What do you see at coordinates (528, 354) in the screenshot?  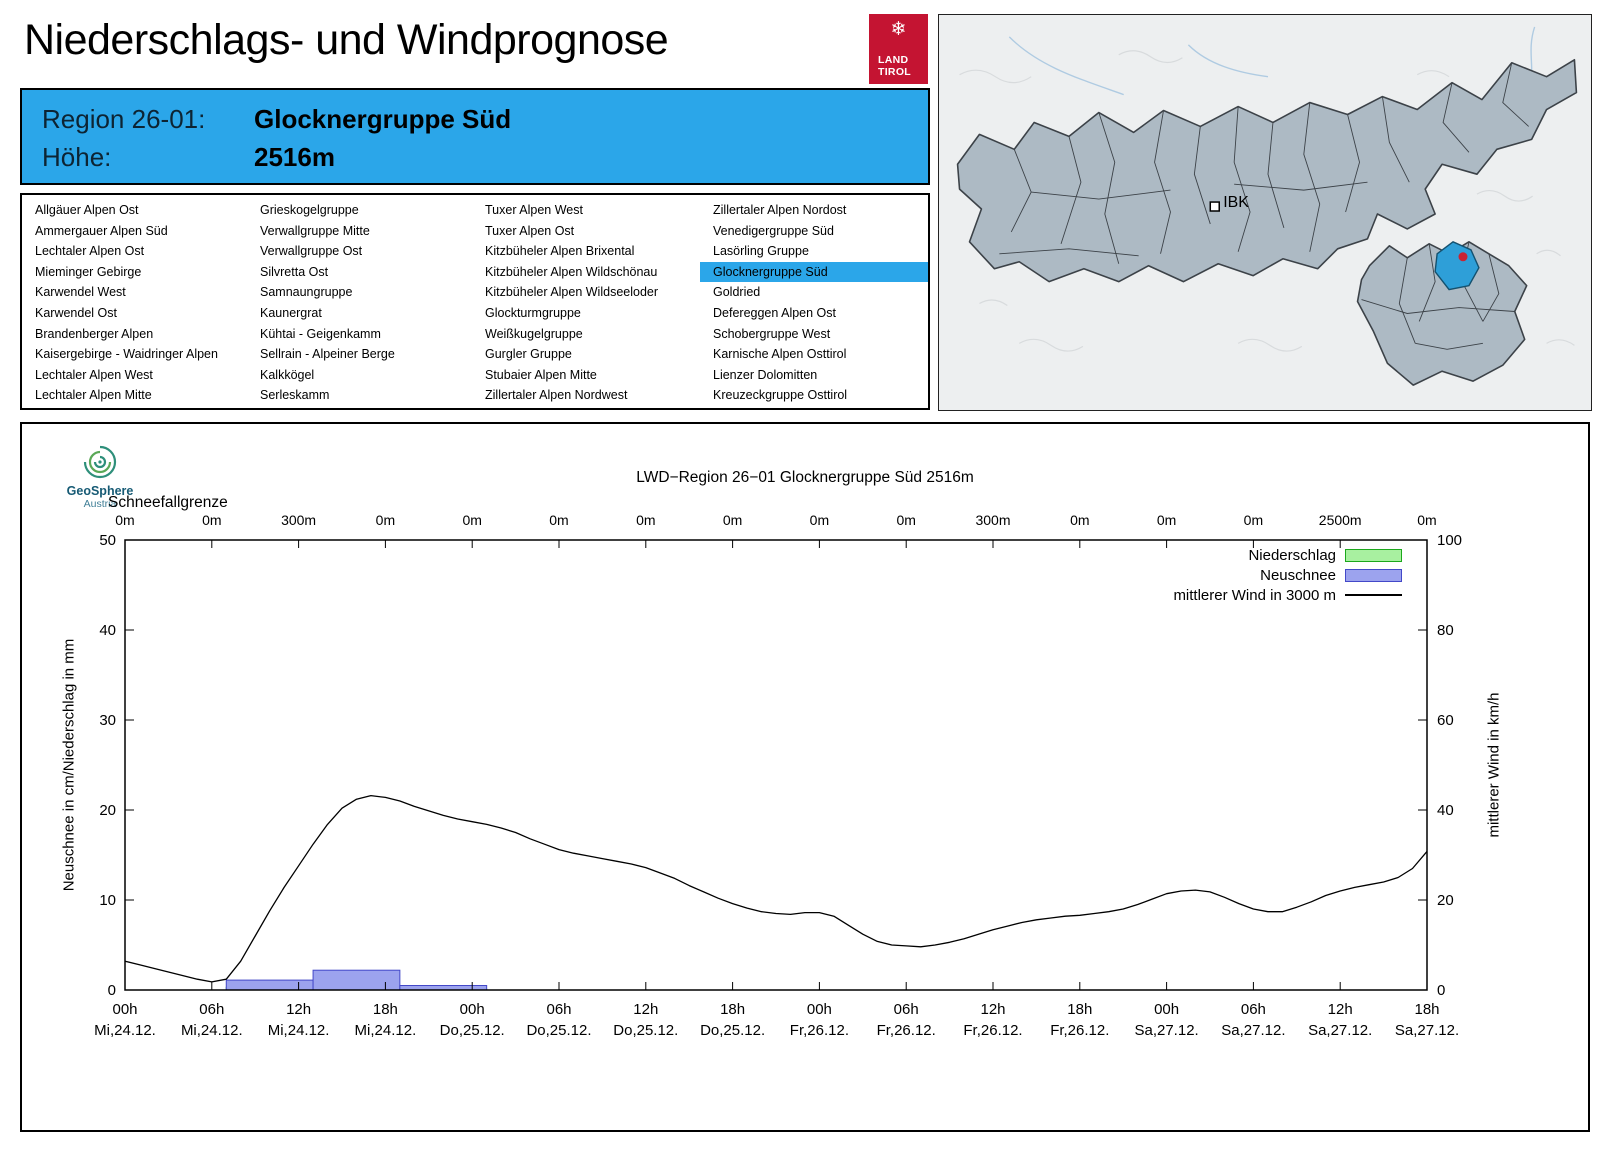 I see `region-list-item: Gurgler Gruppe` at bounding box center [528, 354].